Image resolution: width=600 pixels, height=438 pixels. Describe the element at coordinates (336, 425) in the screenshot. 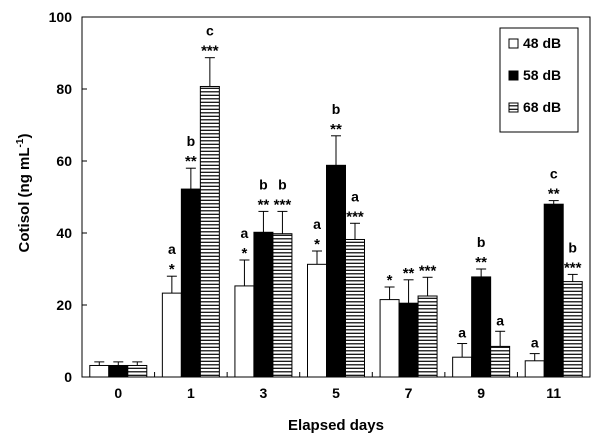

I see `x-axis-title: Elapsed days` at that location.